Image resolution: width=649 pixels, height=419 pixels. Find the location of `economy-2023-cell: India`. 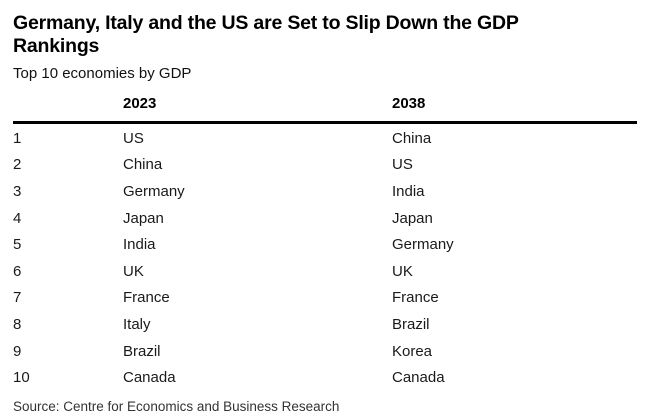

economy-2023-cell: India is located at coordinates (139, 245).